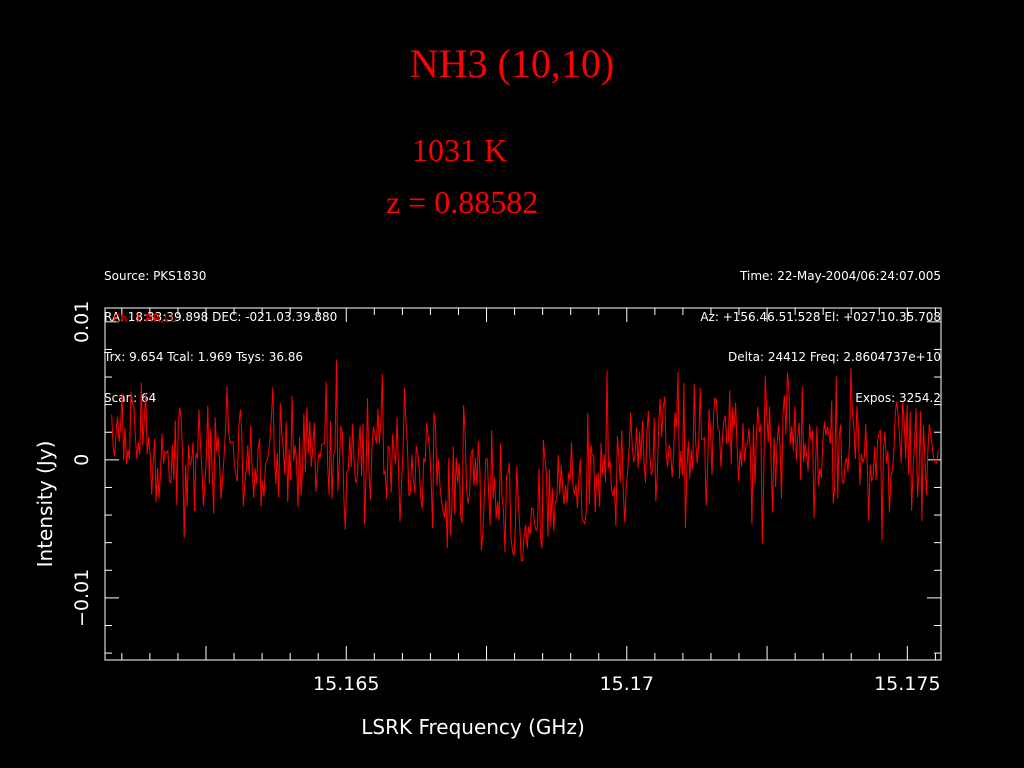 This screenshot has width=1024, height=768. Describe the element at coordinates (45, 504) in the screenshot. I see `y-axis-label: Intensity (Jy)` at that location.